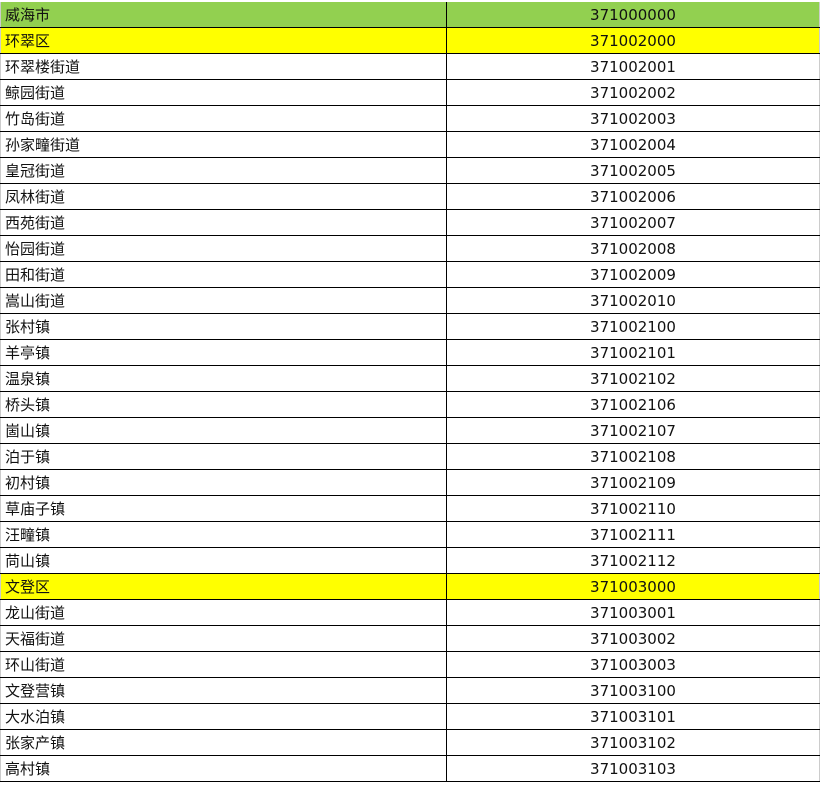 The height and width of the screenshot is (785, 825). What do you see at coordinates (633, 222) in the screenshot?
I see `region-code-cell: 371002007` at bounding box center [633, 222].